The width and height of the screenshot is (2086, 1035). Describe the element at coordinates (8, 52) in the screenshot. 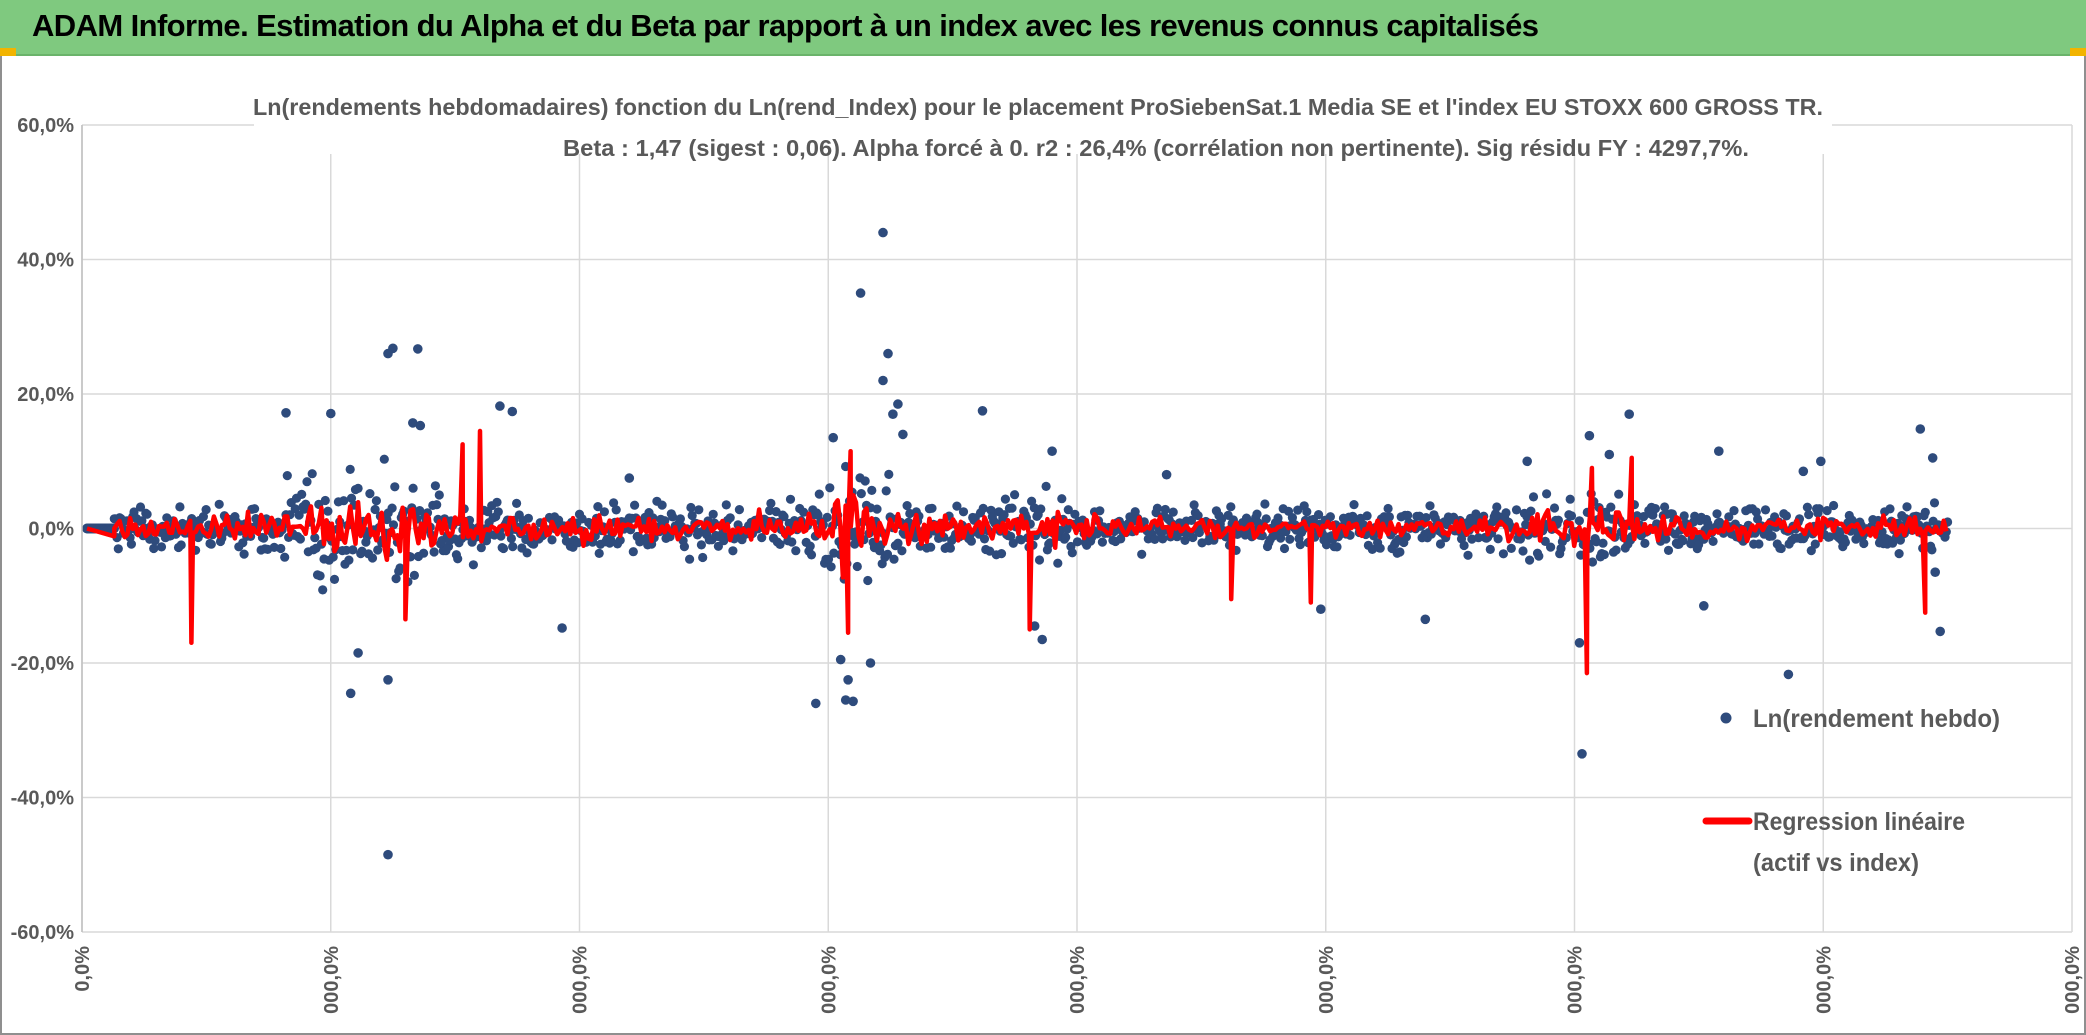

I see `header-corner-left` at that location.